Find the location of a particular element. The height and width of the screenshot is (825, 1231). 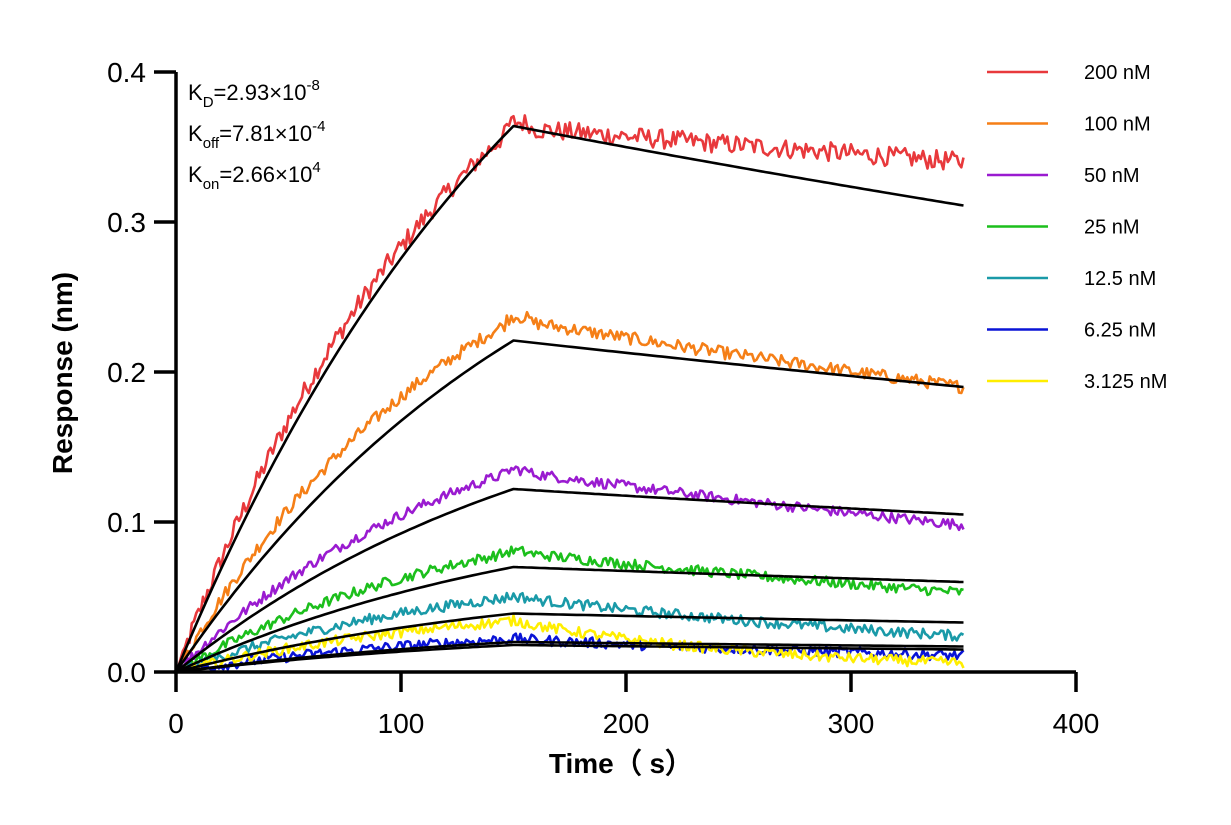

fit-curve-6_25-nM is located at coordinates (569, 657).